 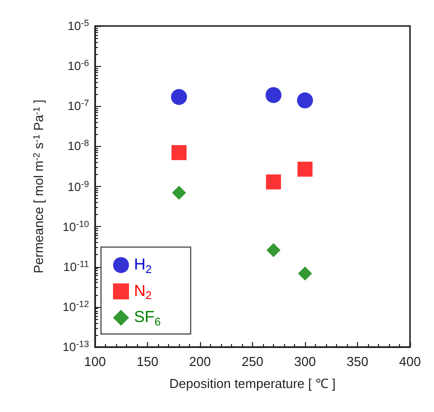 What do you see at coordinates (200, 361) in the screenshot?
I see `x-tick-label: 200` at bounding box center [200, 361].